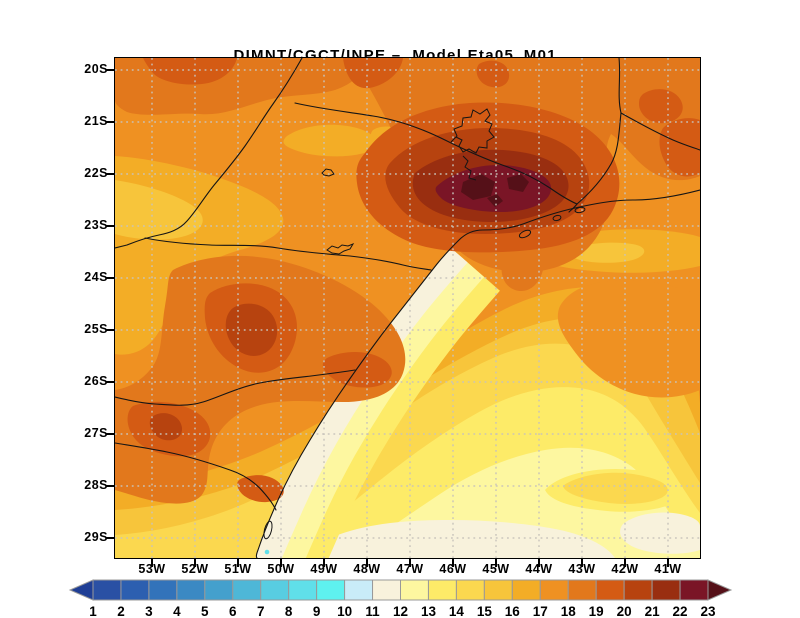 This screenshot has height=618, width=800. I want to click on lon-tick-label: 42W, so click(625, 569).